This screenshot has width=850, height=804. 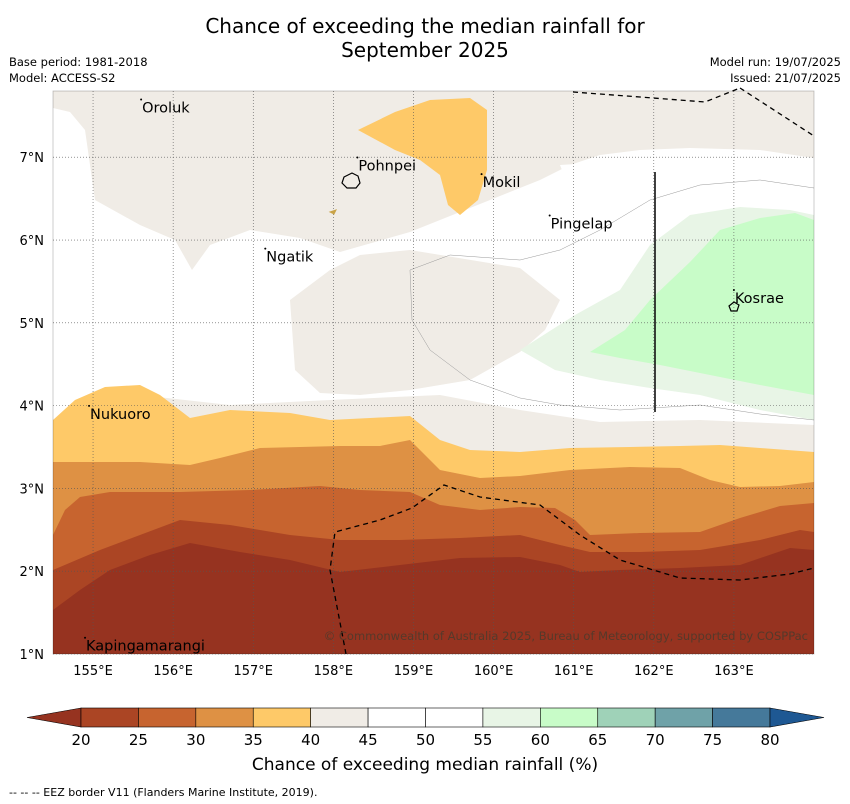 I want to click on place-label: Oroluk, so click(x=166, y=109).